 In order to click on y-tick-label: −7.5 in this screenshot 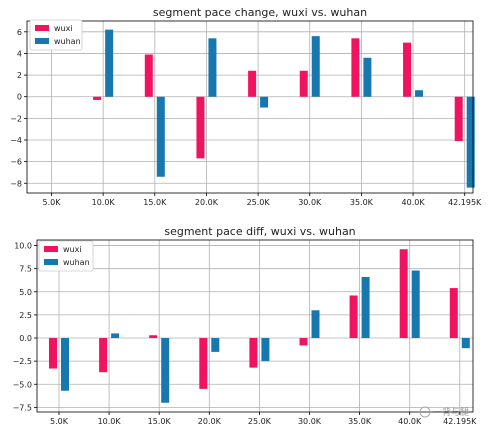, I will do `click(22, 407)`.